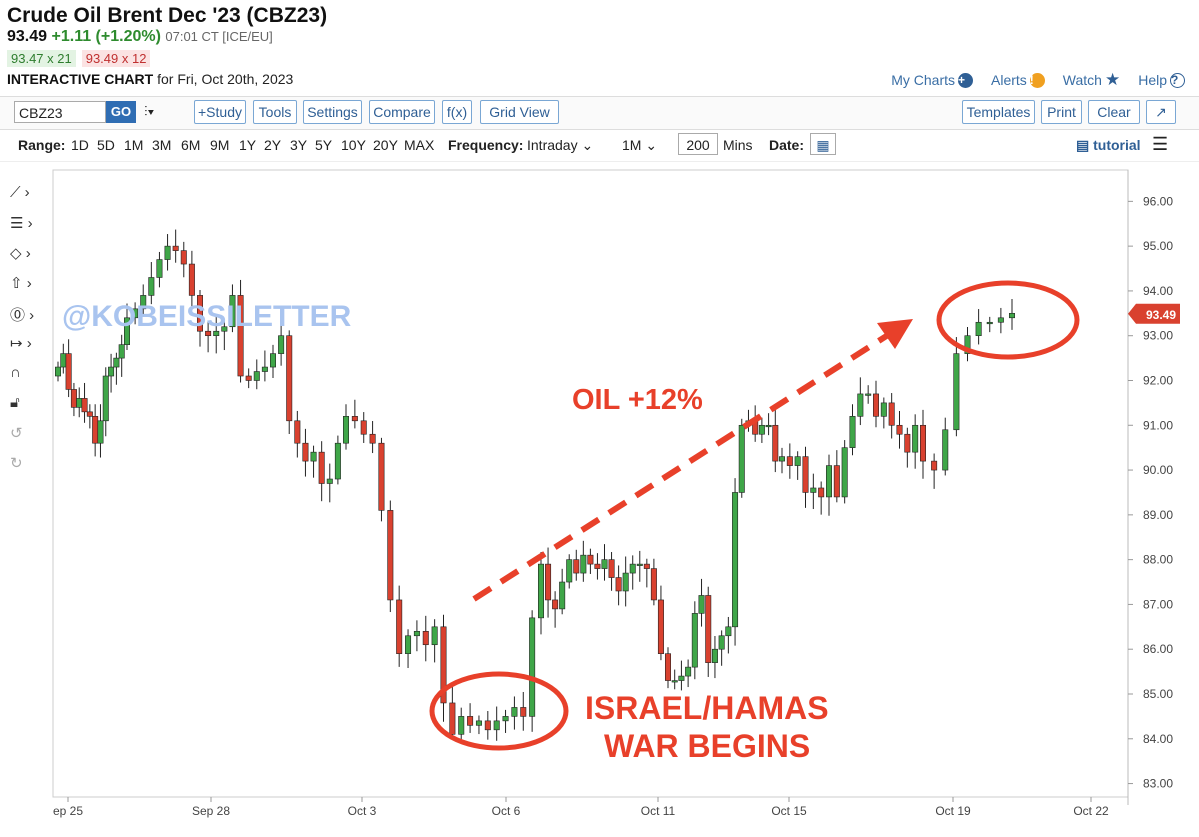 Image resolution: width=1199 pixels, height=837 pixels. Describe the element at coordinates (134, 145) in the screenshot. I see `range-1m: 1M` at that location.